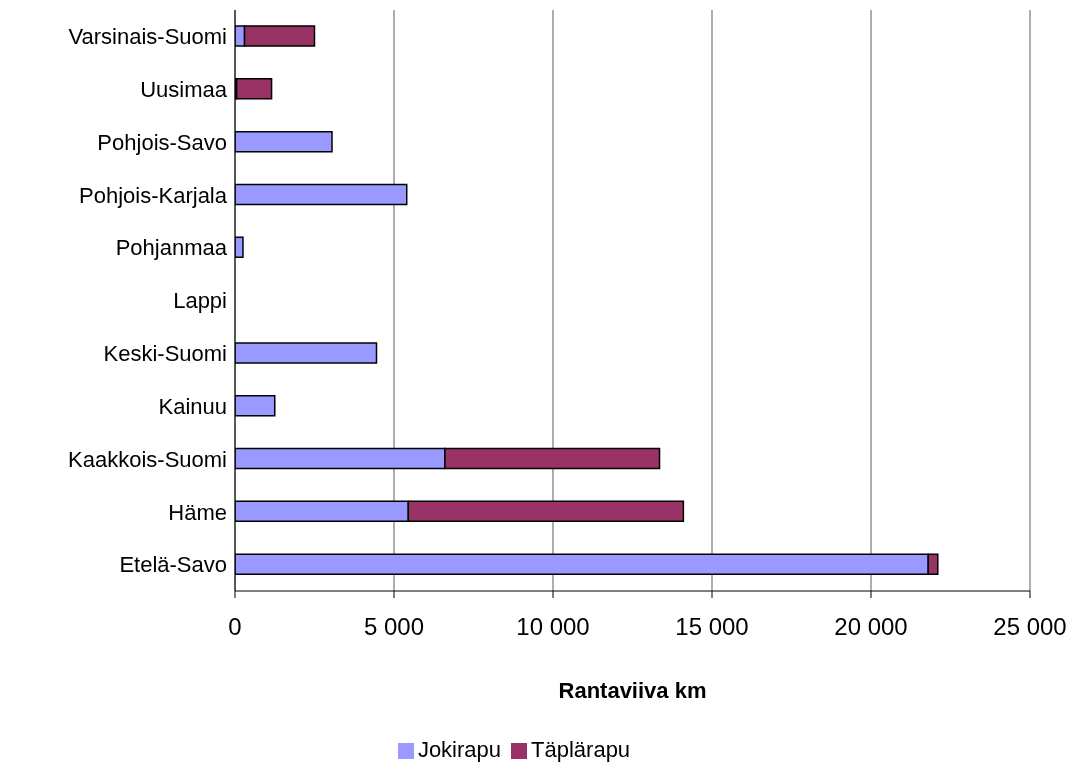  What do you see at coordinates (235, 627) in the screenshot?
I see `x-tick-label: 0` at bounding box center [235, 627].